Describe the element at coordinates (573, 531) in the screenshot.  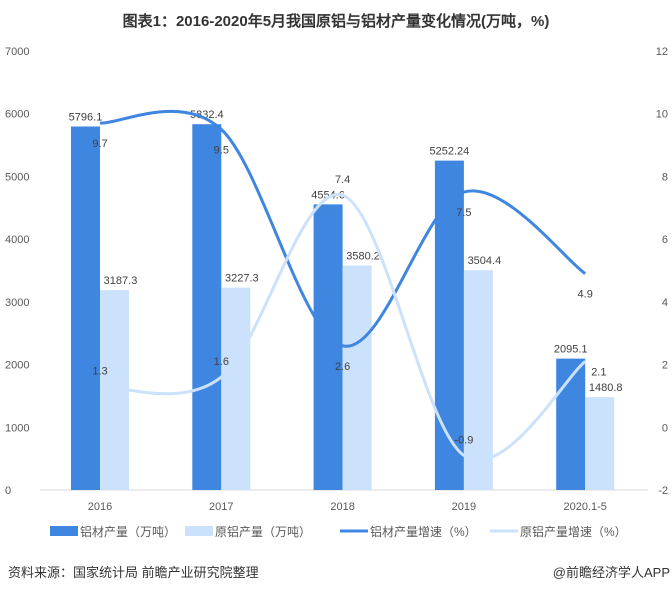
I see `legend-label: 原铝产量增速（%）` at that location.